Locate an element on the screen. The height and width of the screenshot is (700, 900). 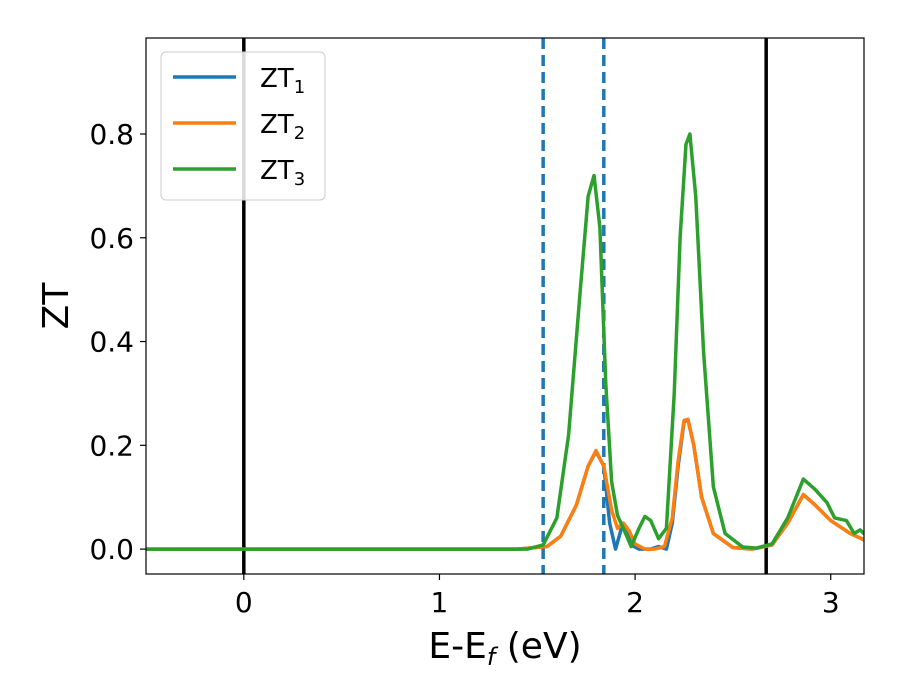
y-axis-title: ZT is located at coordinates (56, 306).